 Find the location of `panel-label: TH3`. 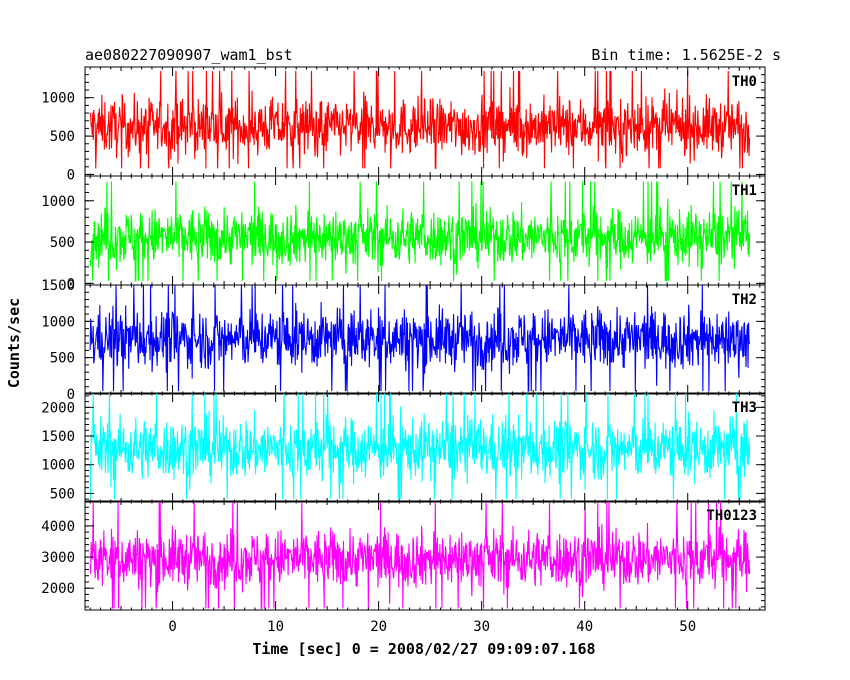

panel-label: TH3 is located at coordinates (744, 408).